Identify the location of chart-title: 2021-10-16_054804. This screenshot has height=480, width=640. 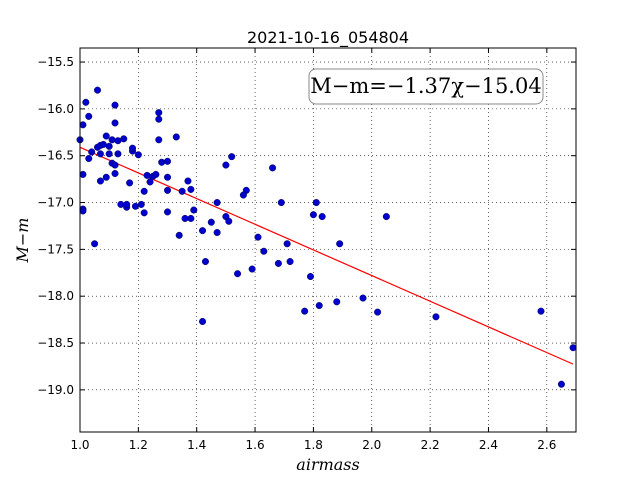
(328, 38).